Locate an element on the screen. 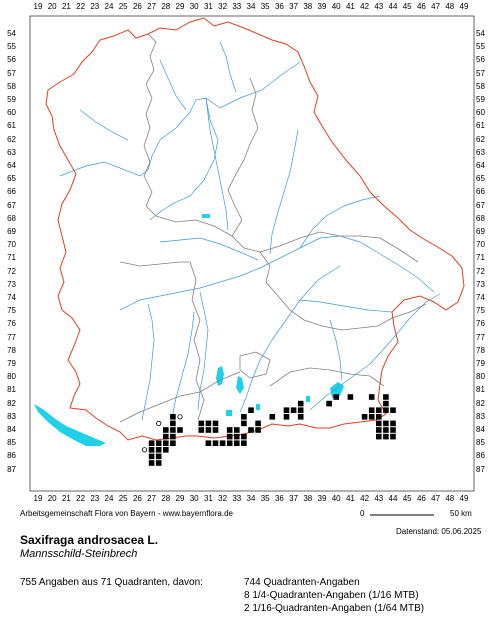 The width and height of the screenshot is (500, 620). x-tick-top-49: 49 is located at coordinates (464, 6).